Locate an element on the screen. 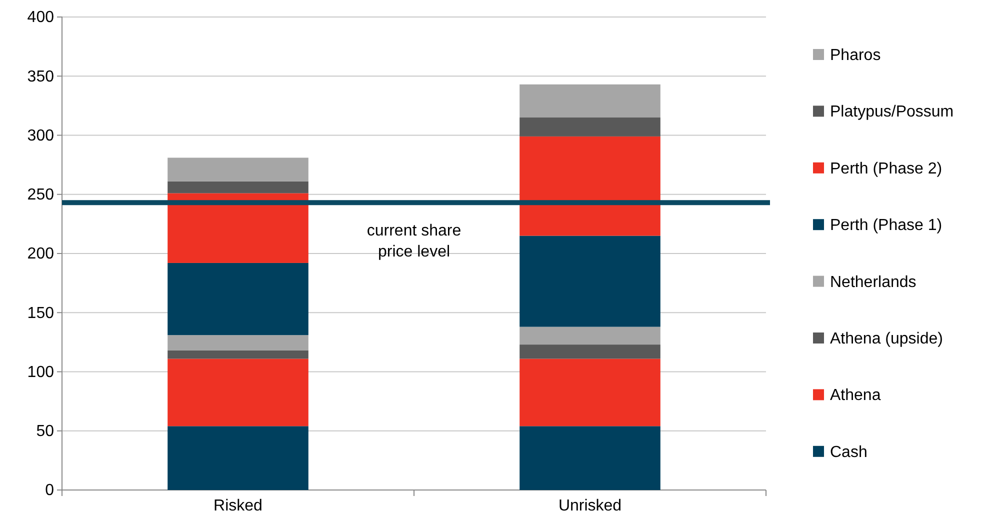 The image size is (986, 529). y-tick-label: 50 is located at coordinates (45, 431).